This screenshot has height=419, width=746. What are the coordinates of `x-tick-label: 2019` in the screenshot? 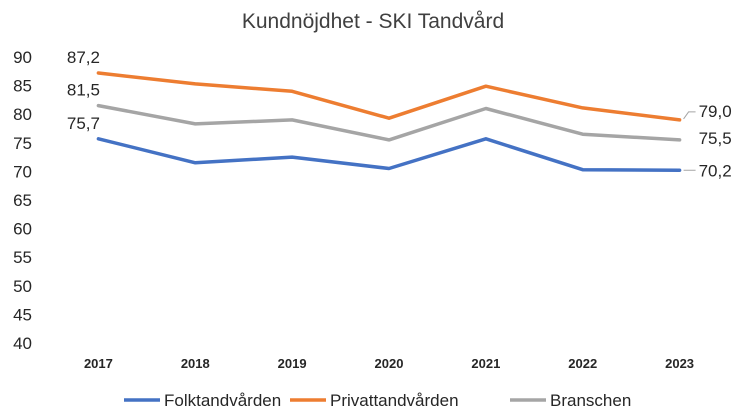 It's located at (292, 363).